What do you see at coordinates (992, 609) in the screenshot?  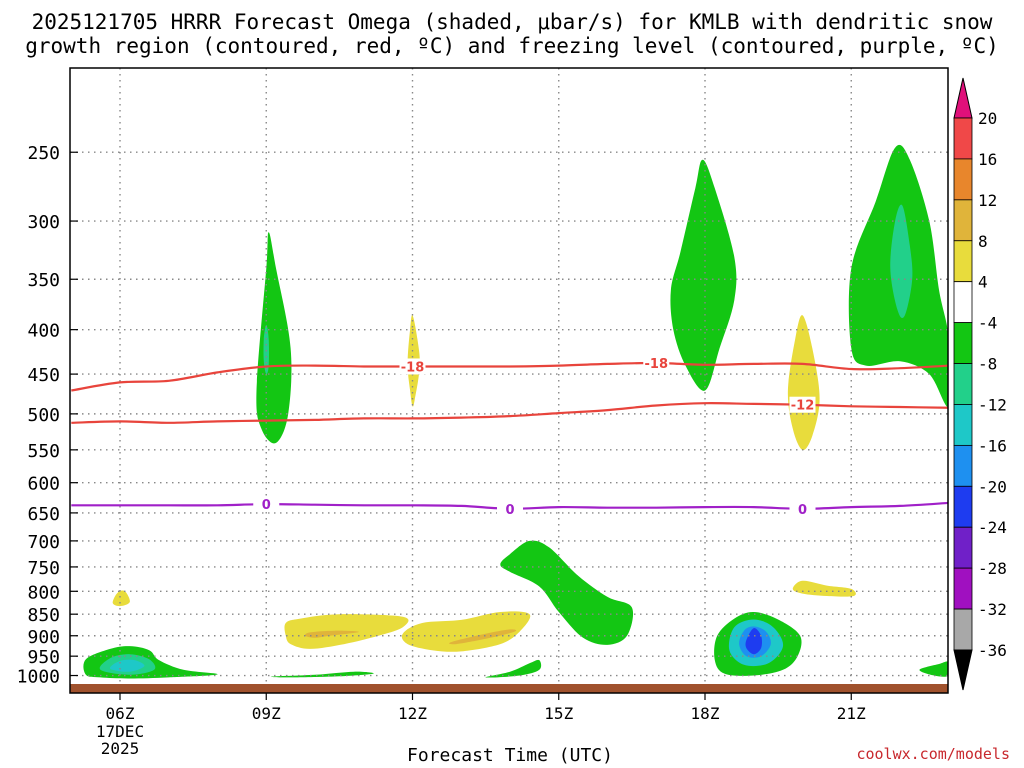 I see `colorbar-label: -32` at bounding box center [992, 609].